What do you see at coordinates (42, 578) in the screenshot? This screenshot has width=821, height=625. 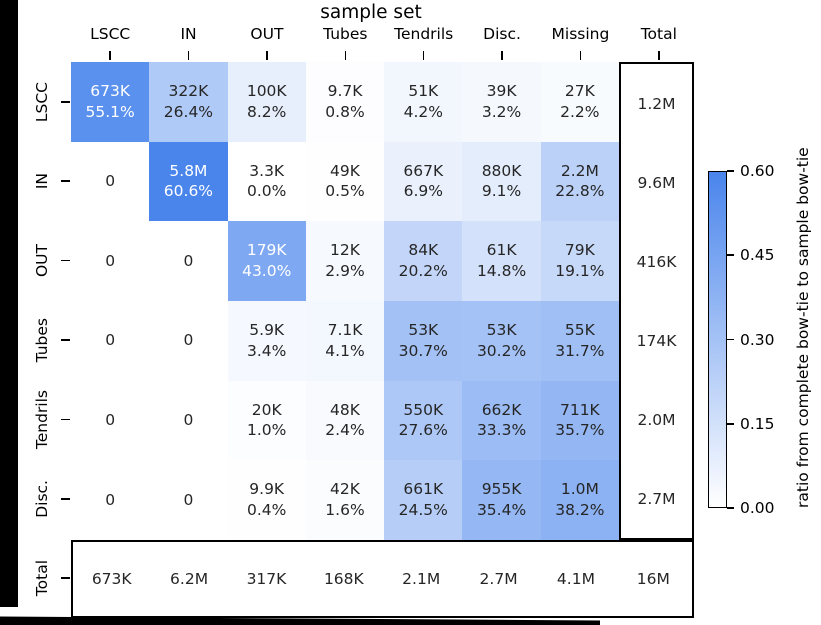 I see `row-header-label: Total` at bounding box center [42, 578].